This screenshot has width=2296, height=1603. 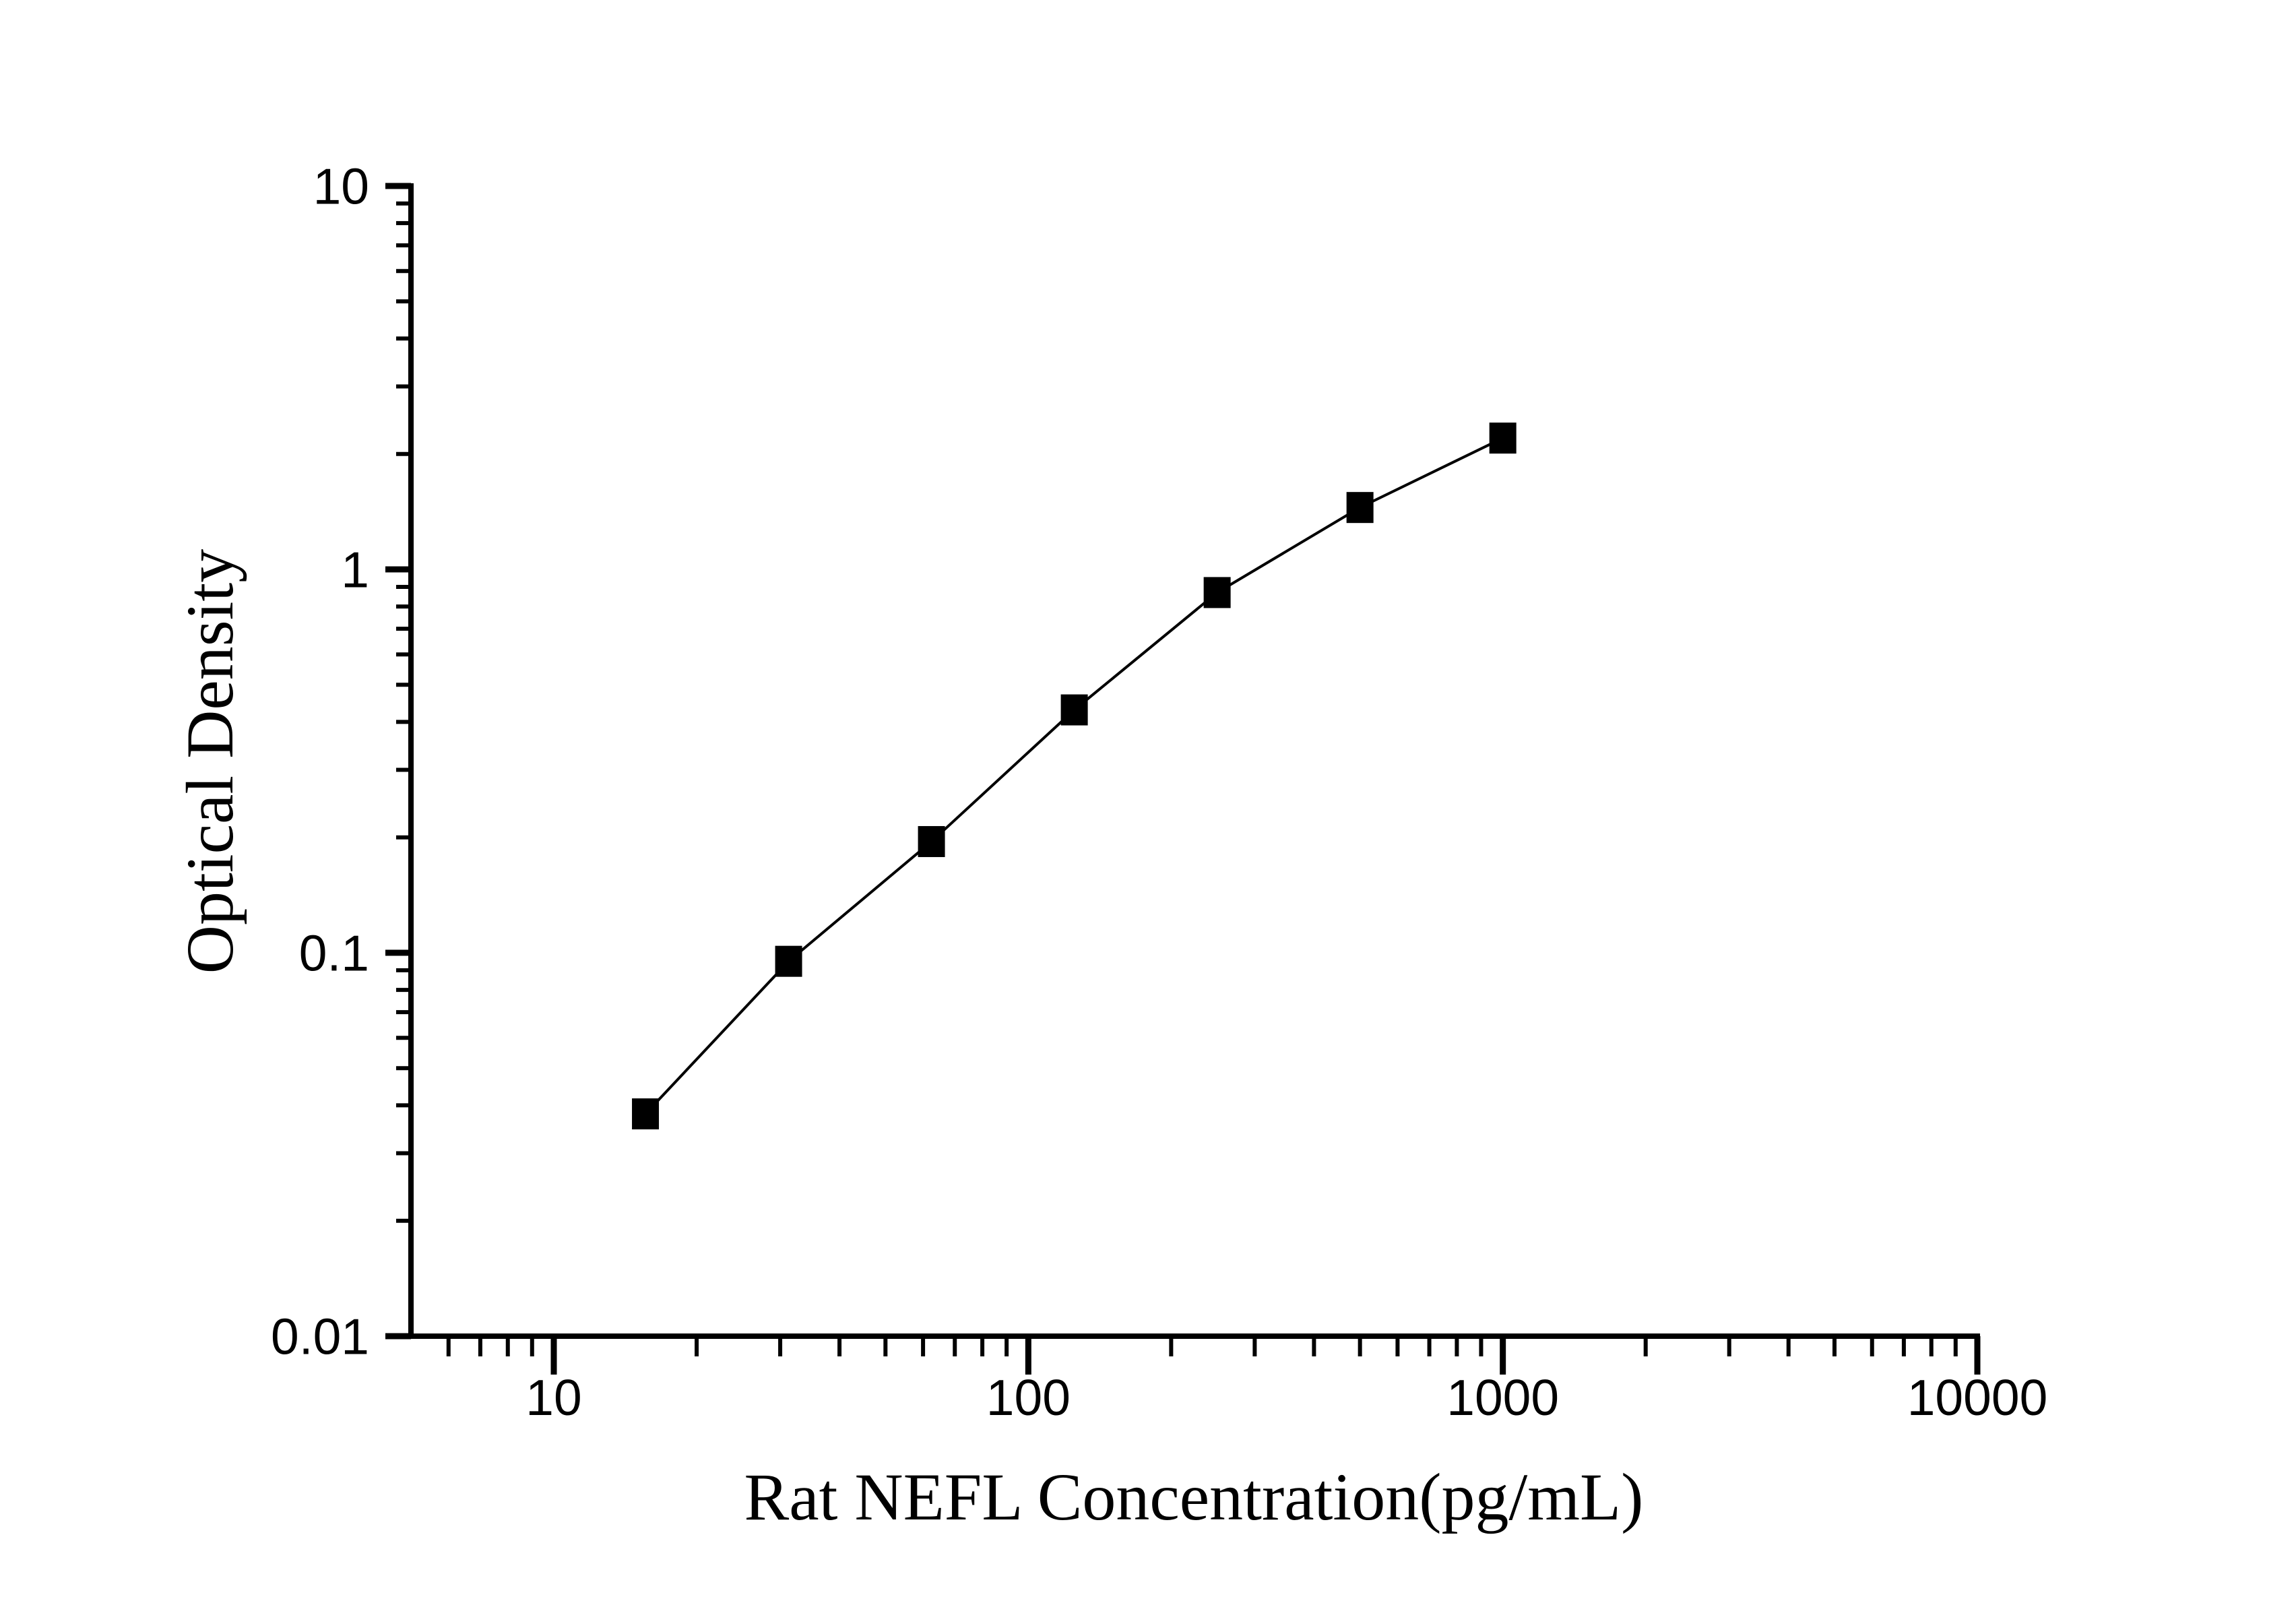 I want to click on y-axis-tick-label: 0.1, so click(x=334, y=952).